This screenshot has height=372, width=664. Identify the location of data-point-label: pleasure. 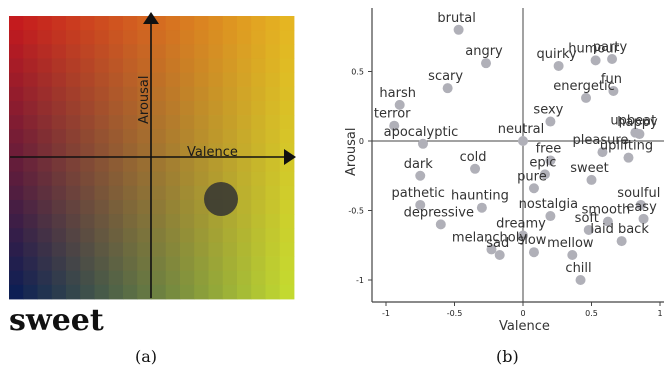
(601, 140).